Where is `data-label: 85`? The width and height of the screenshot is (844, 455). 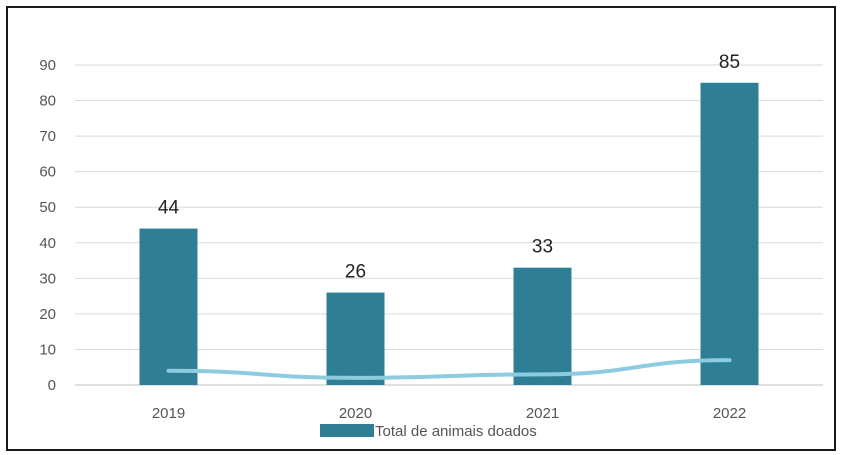
data-label: 85 is located at coordinates (729, 62).